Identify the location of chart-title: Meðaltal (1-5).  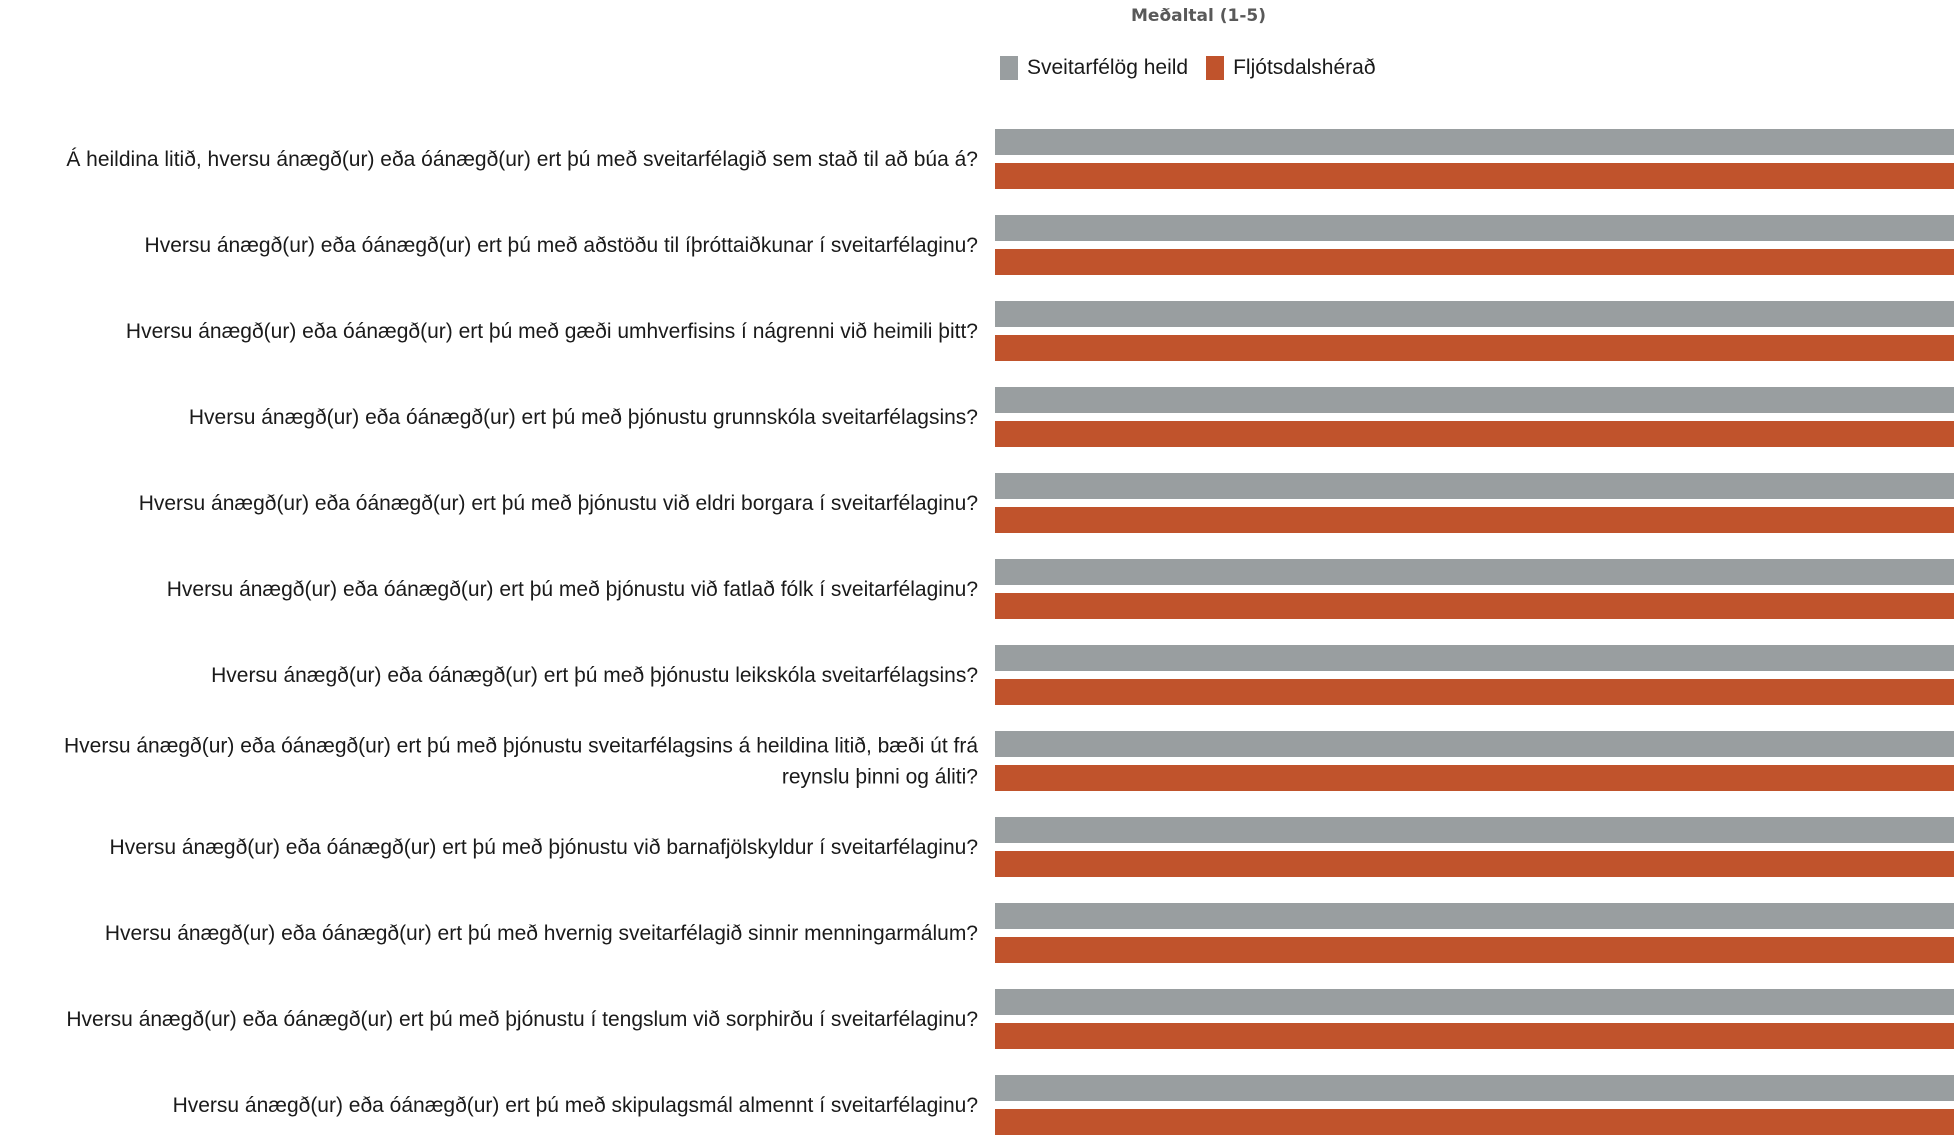
(1199, 16).